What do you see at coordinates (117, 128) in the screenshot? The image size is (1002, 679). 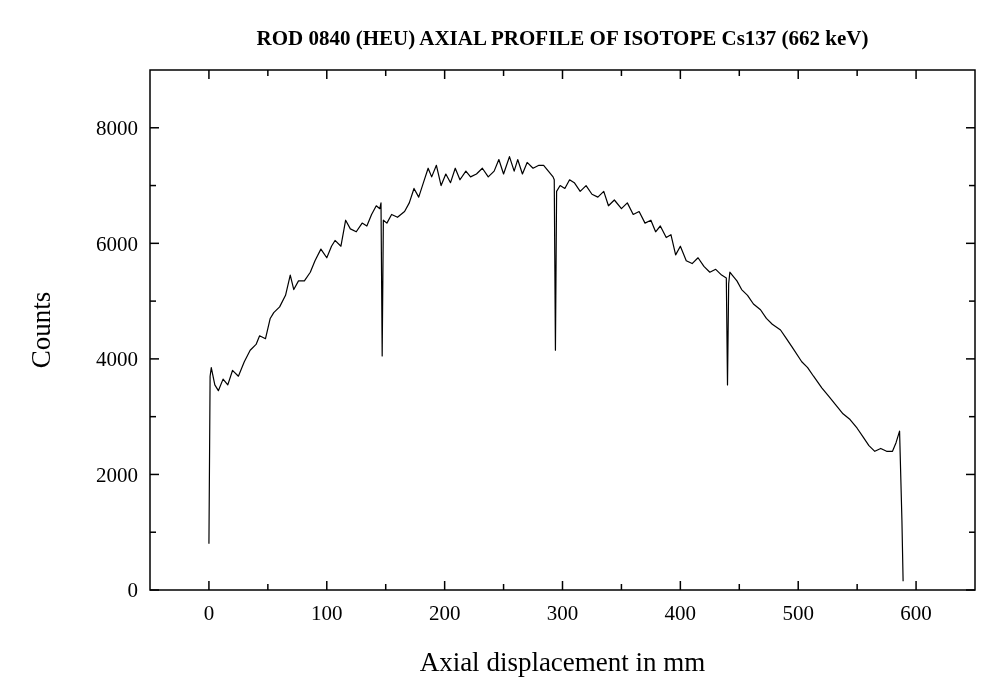 I see `y-tick-label: 8000` at bounding box center [117, 128].